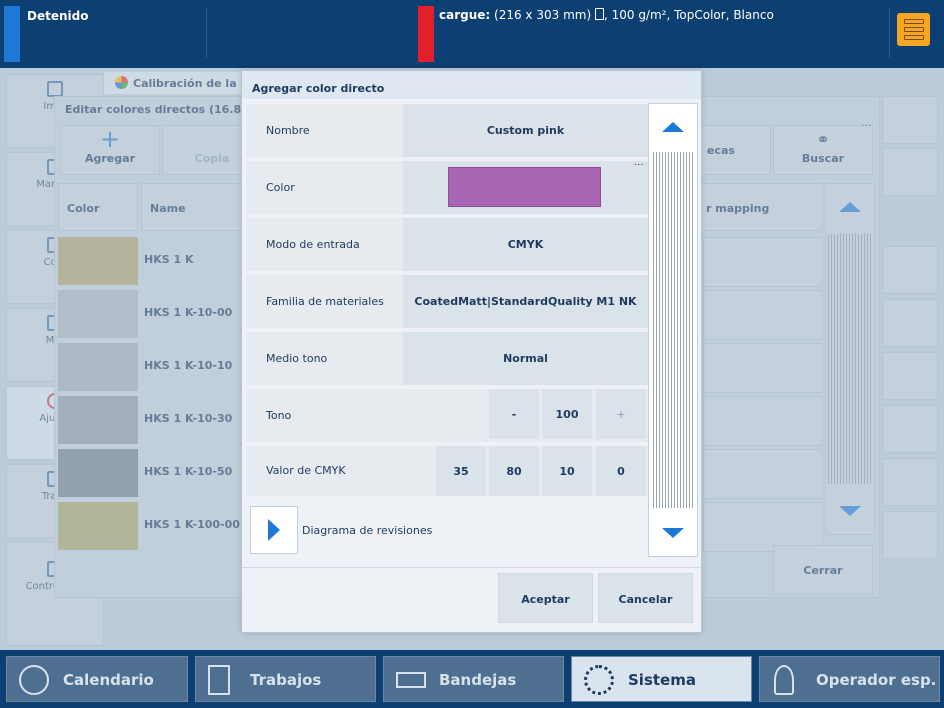 This screenshot has height=708, width=944. What do you see at coordinates (525, 244) in the screenshot?
I see `input-mode-select: CMYK` at bounding box center [525, 244].